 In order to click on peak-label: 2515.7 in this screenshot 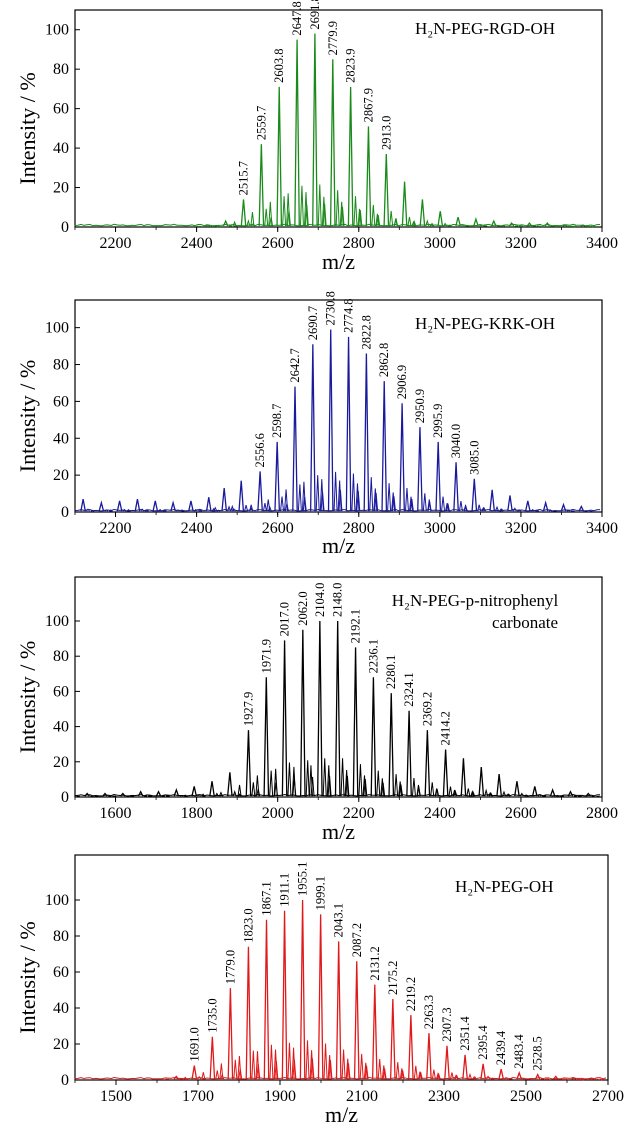, I will do `click(244, 178)`.